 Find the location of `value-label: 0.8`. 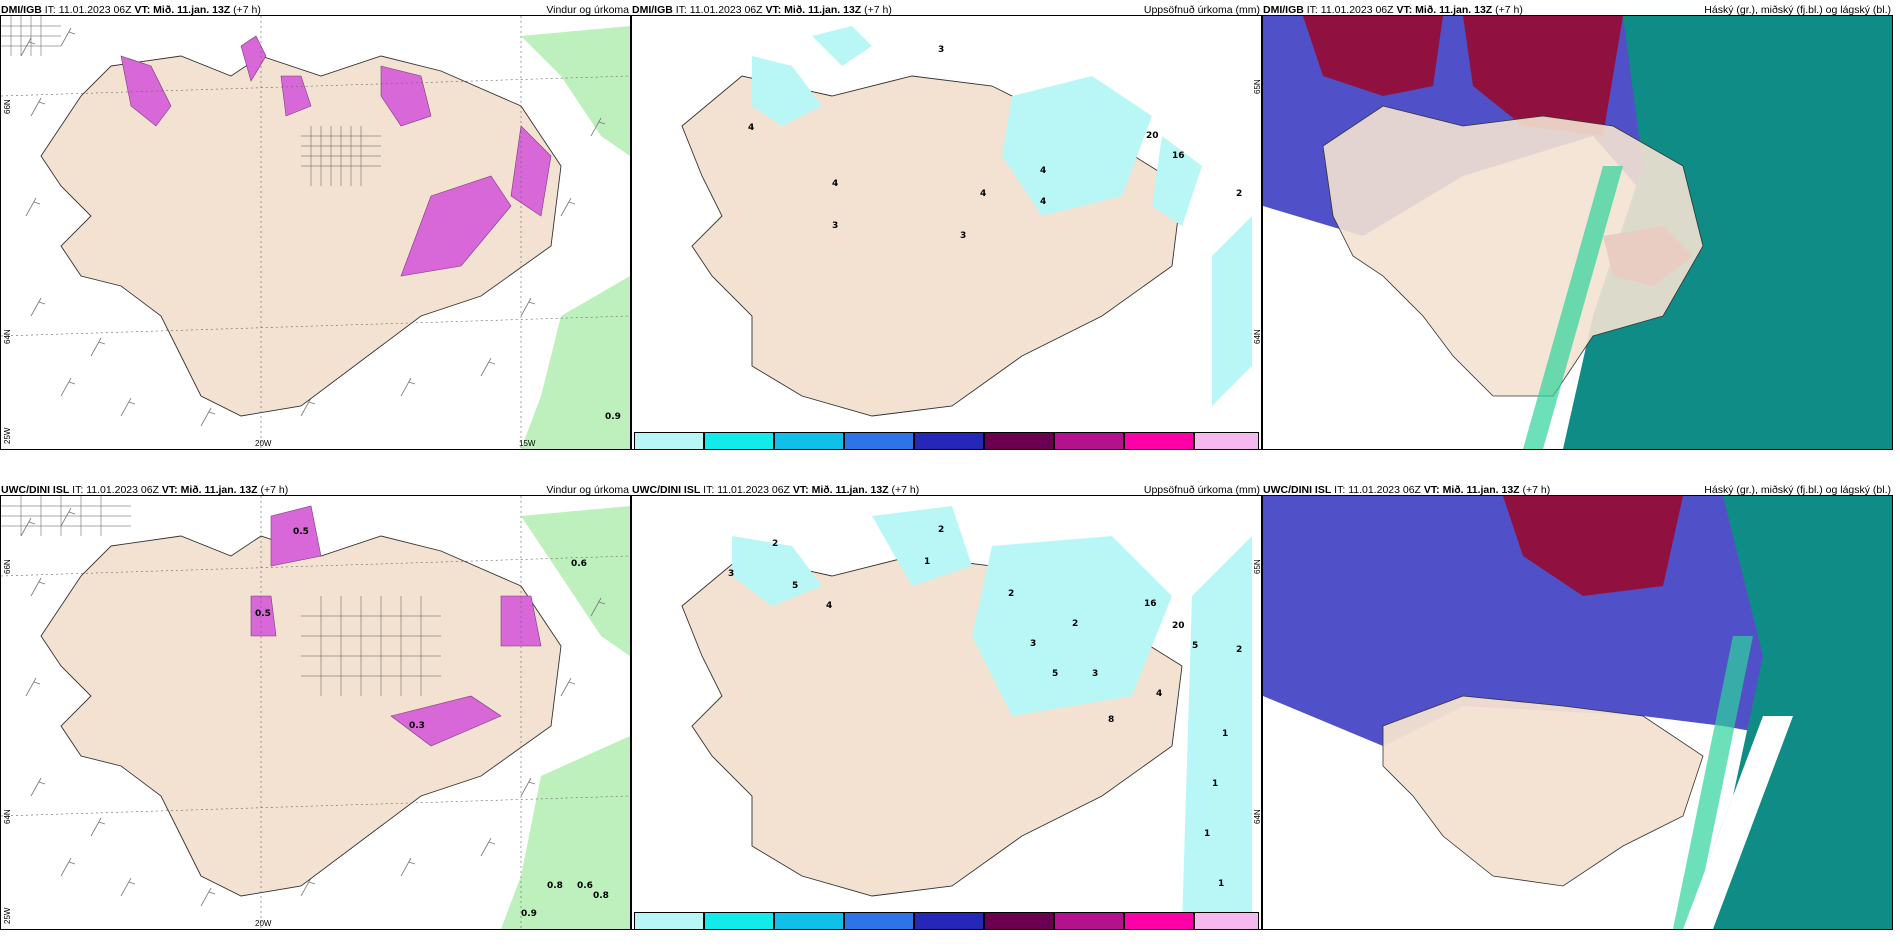

value-label: 0.8 is located at coordinates (555, 886).